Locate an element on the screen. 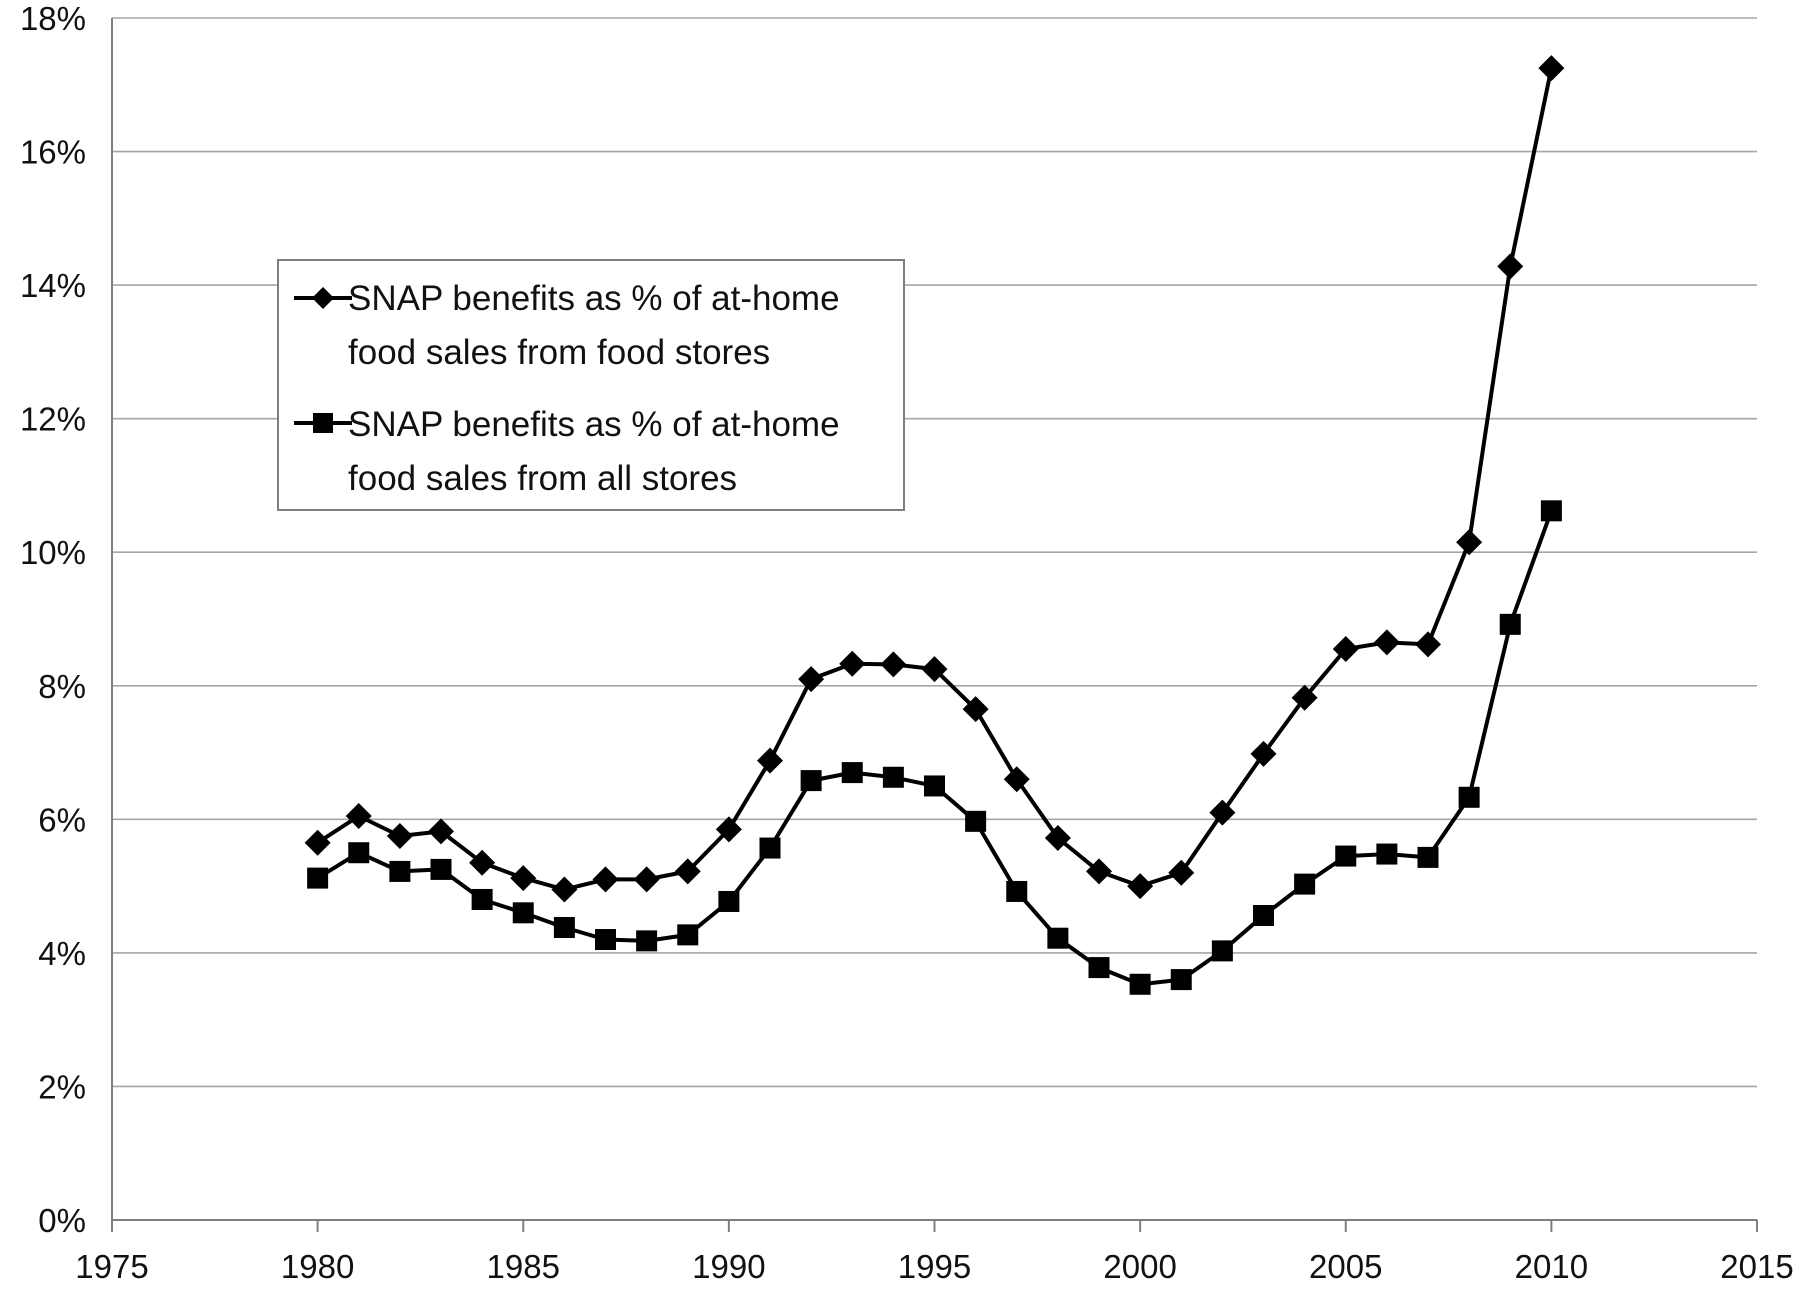 The height and width of the screenshot is (1292, 1800). y-tick-label: 10% is located at coordinates (53, 552).